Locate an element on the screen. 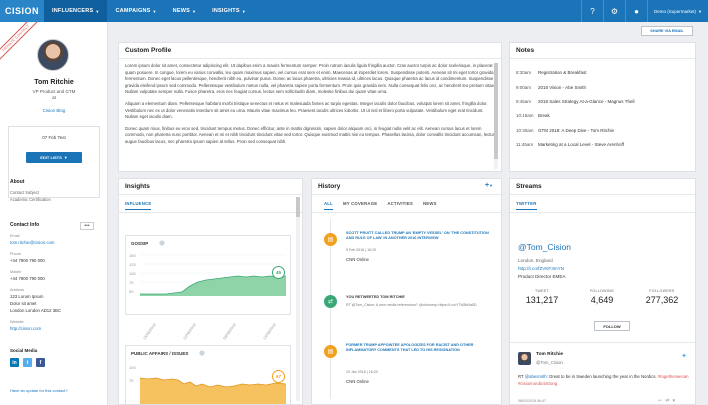  tweet-hashtags: #togetherwecan #cisionnordicsstrong is located at coordinates (603, 380).